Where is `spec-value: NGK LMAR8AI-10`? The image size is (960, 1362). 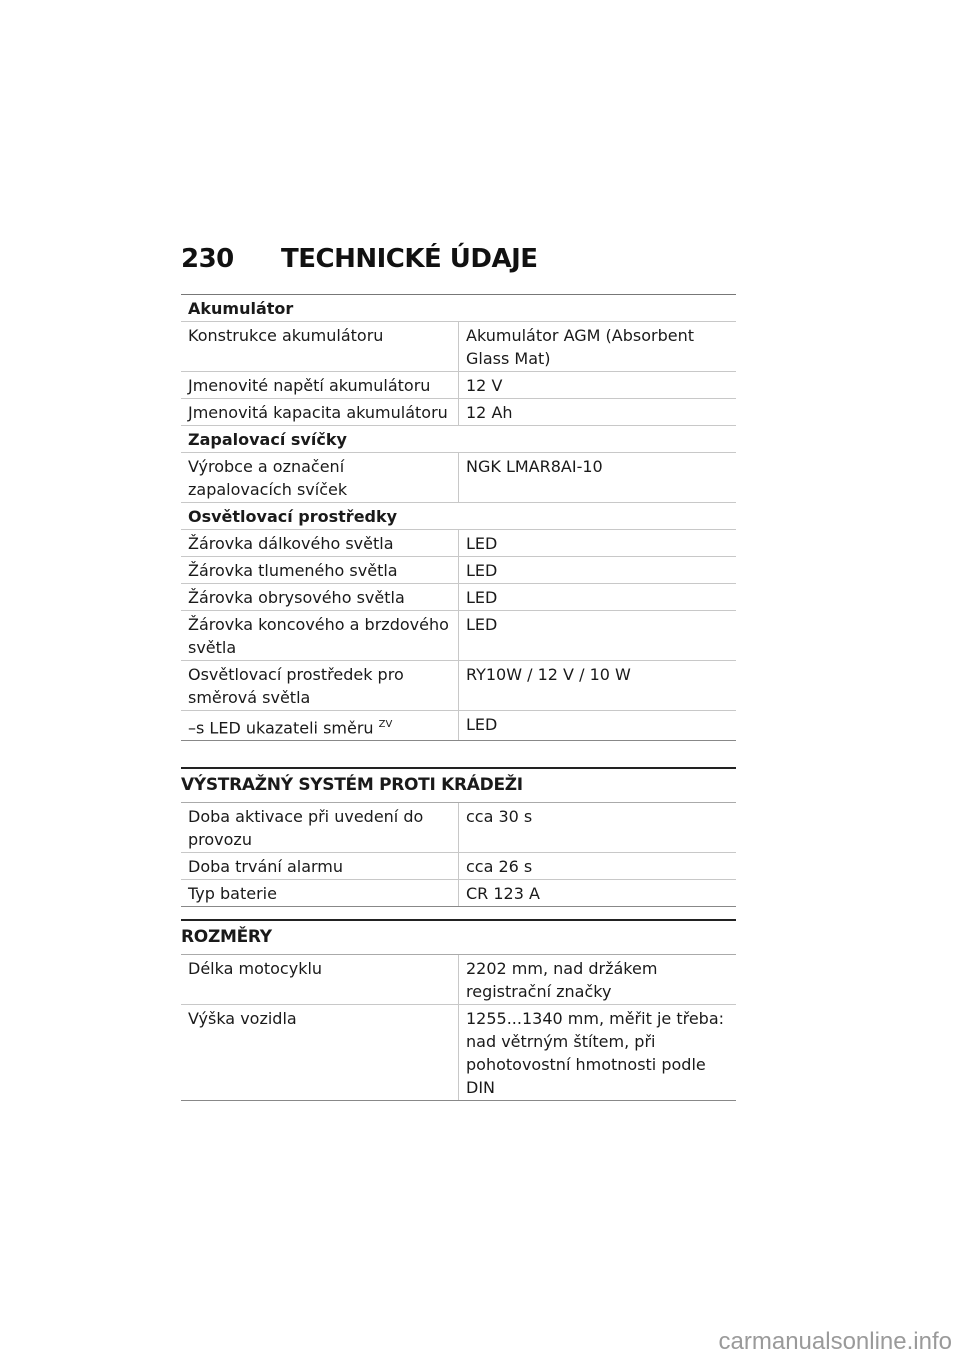
spec-value: NGK LMAR8AI-10 is located at coordinates (597, 477).